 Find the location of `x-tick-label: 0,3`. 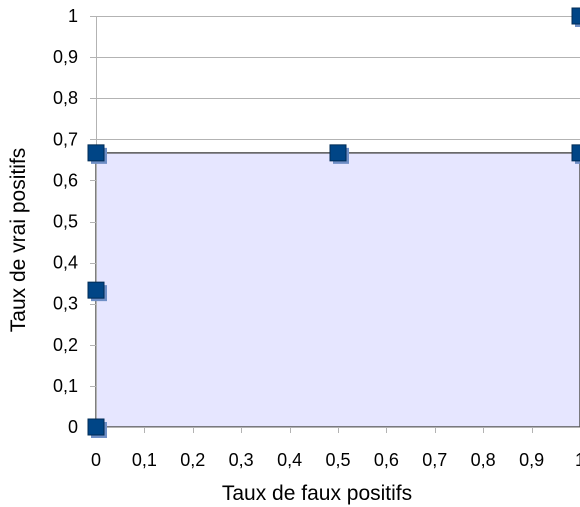

x-tick-label: 0,3 is located at coordinates (241, 460).